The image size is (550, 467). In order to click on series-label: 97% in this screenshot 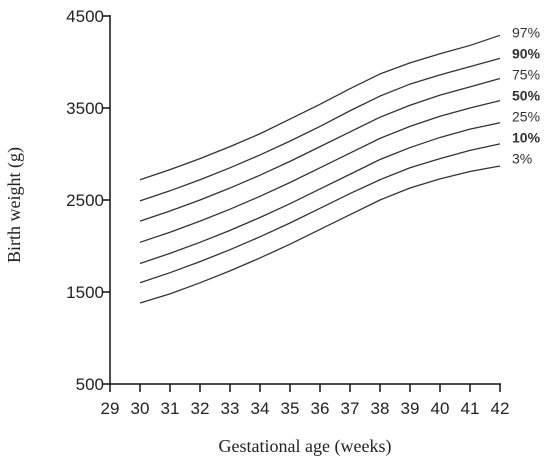, I will do `click(526, 32)`.